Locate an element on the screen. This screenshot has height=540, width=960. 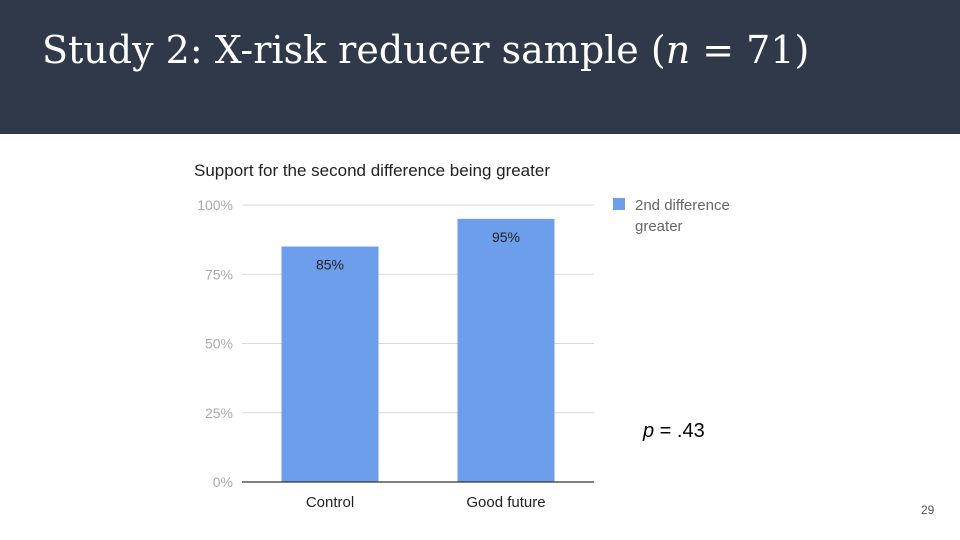
bar-good-future is located at coordinates (506, 350).